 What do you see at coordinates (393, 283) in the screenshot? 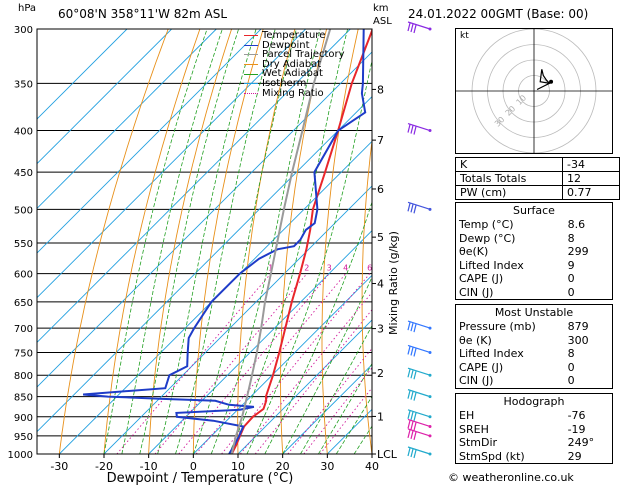
I see `mixing-ratio-axis-label: Mixing Ratio (g/kg)` at bounding box center [393, 283].